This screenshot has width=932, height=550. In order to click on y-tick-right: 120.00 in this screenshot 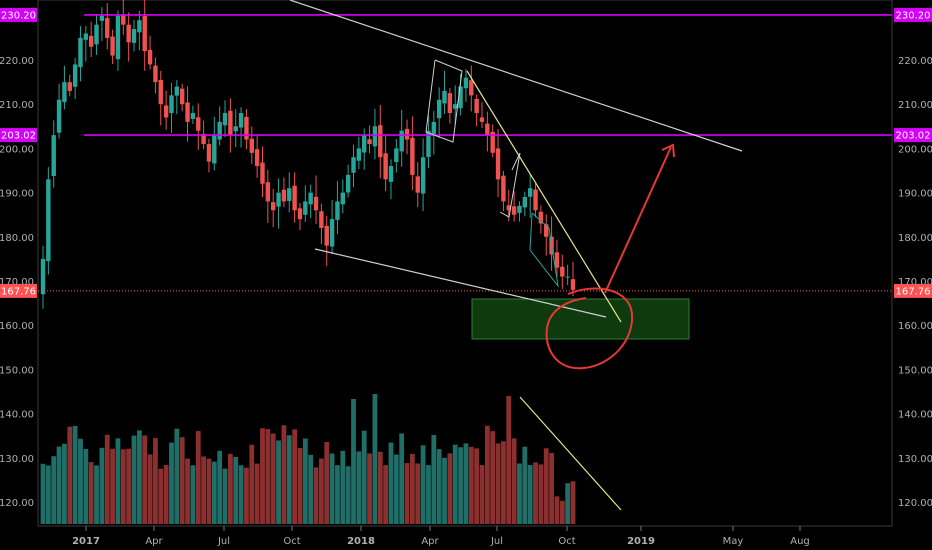, I will do `click(915, 503)`.